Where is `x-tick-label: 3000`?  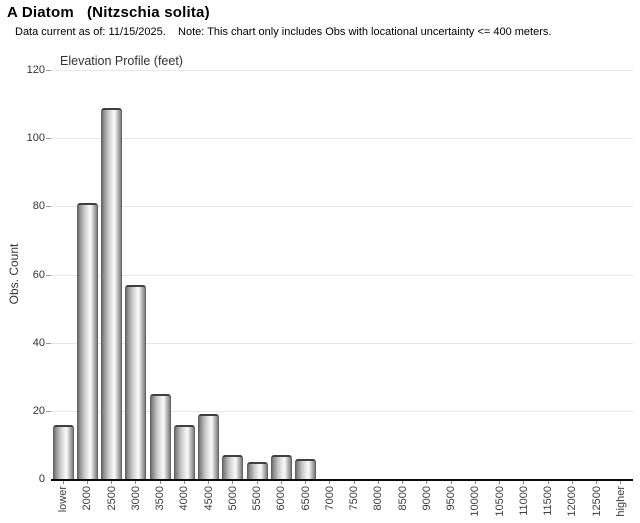
x-tick-label: 3000 is located at coordinates (135, 498).